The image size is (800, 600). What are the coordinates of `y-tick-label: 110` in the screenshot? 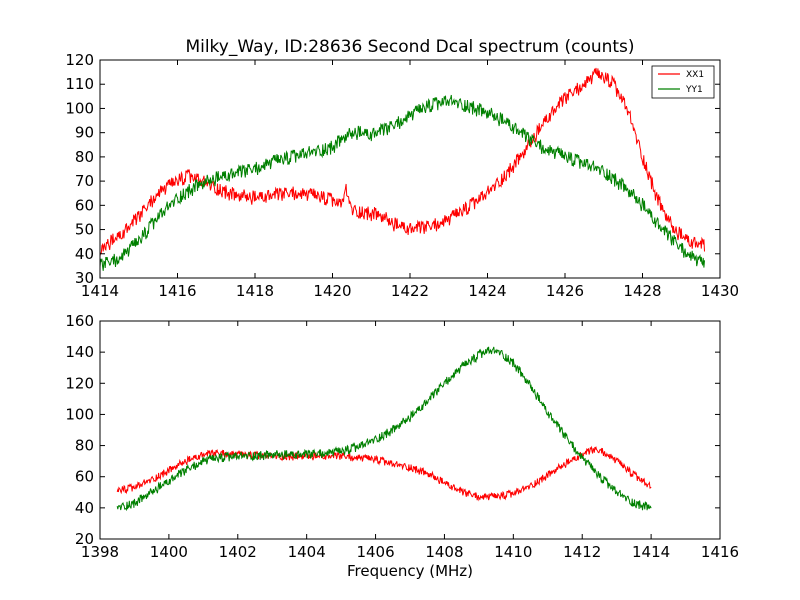 It's located at (79, 84).